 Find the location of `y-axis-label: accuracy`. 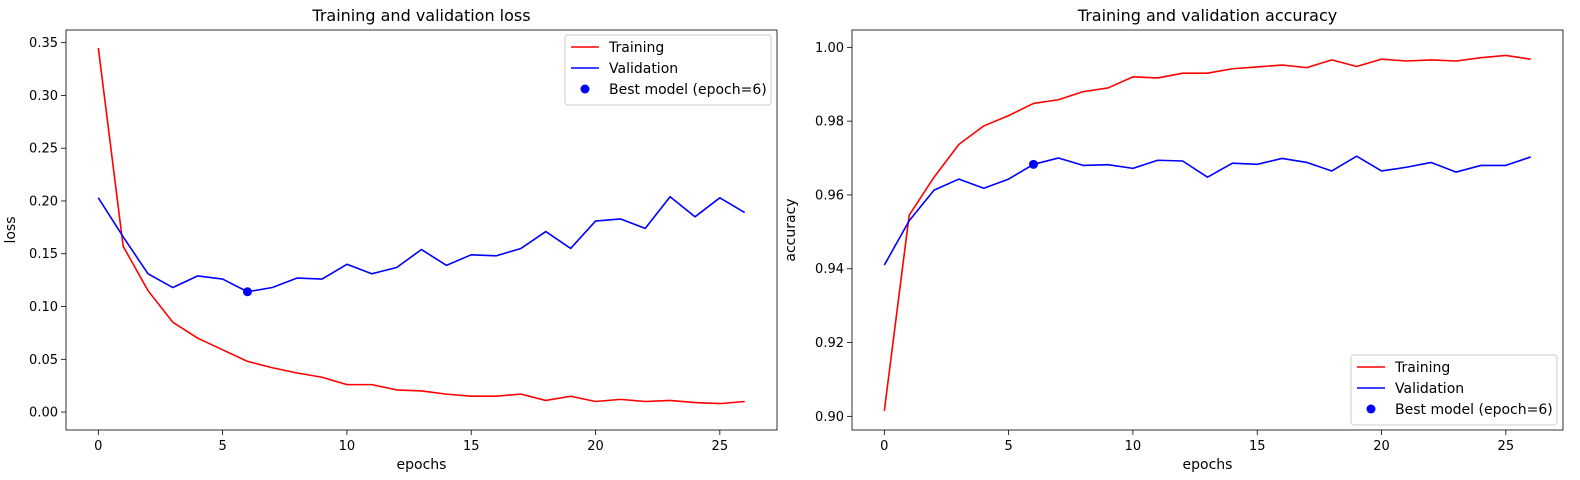

y-axis-label: accuracy is located at coordinates (791, 229).